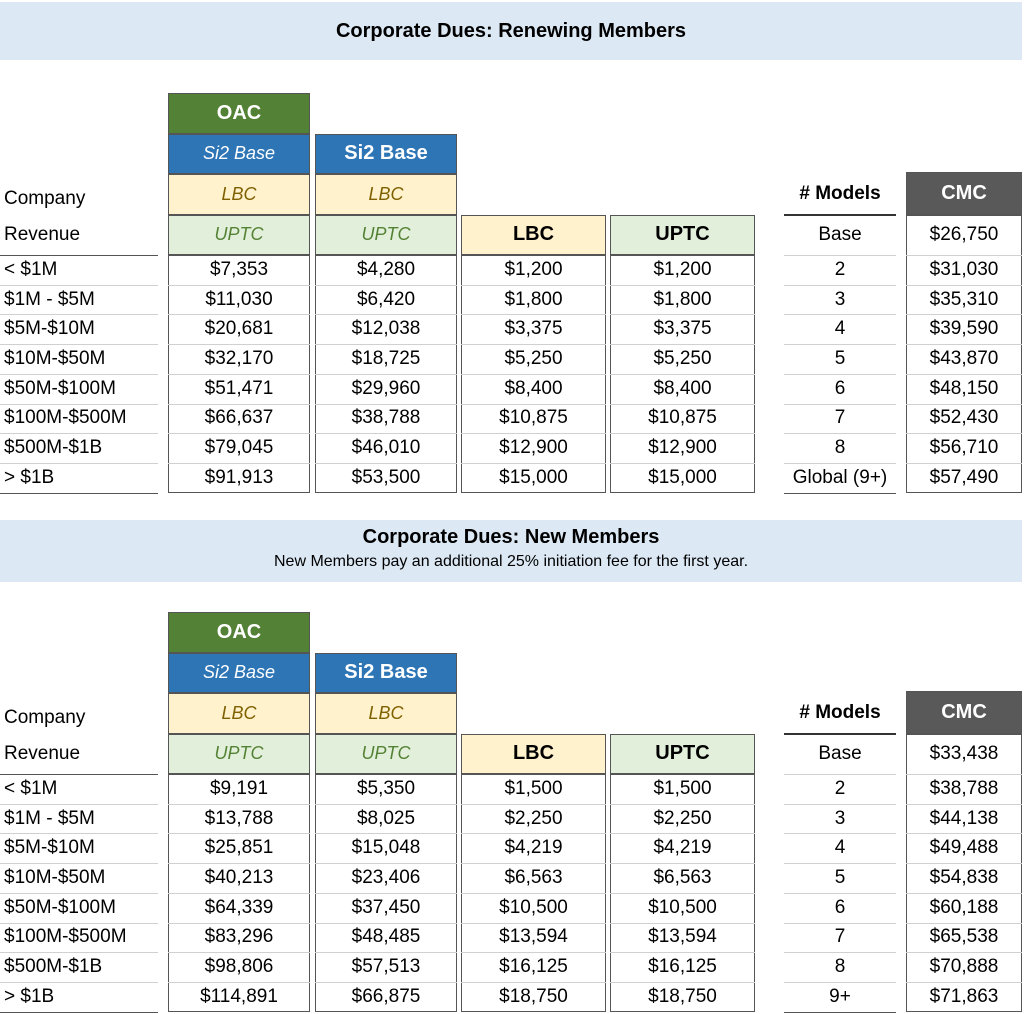 Image resolution: width=1024 pixels, height=1014 pixels. I want to click on uptc-price: $12,900, so click(682, 448).